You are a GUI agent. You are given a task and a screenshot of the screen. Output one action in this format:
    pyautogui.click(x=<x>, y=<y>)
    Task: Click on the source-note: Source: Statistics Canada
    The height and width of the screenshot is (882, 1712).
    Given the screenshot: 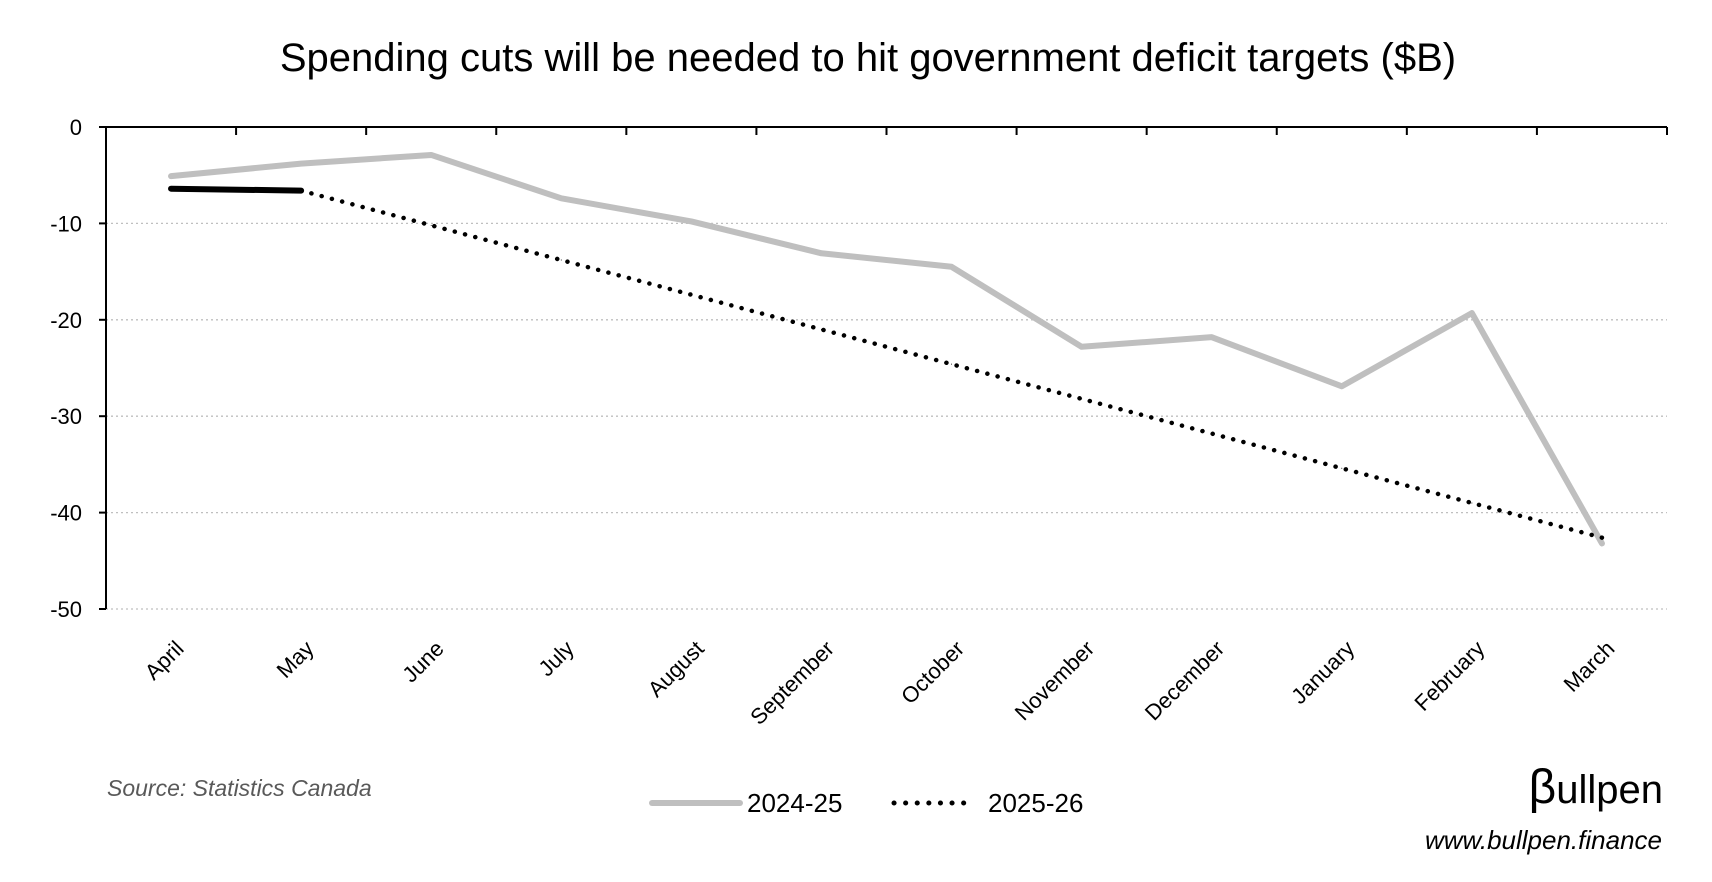 What is the action you would take?
    pyautogui.click(x=239, y=788)
    